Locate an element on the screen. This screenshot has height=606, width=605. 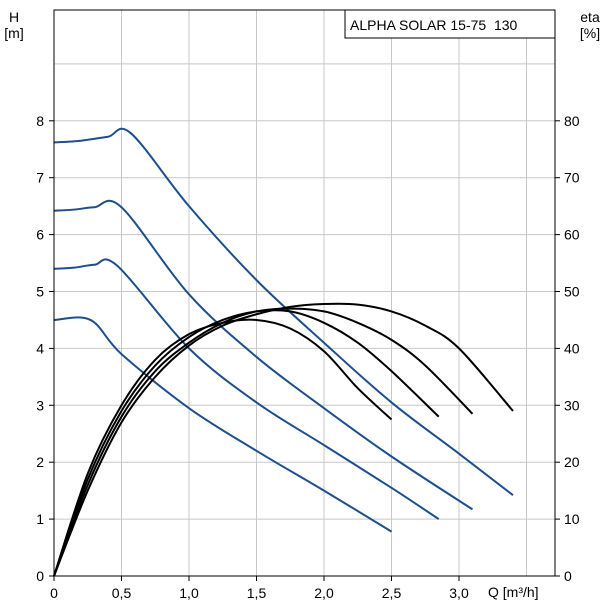
chart-title: ALPHA SOLAR 15-75 130 is located at coordinates (434, 25).